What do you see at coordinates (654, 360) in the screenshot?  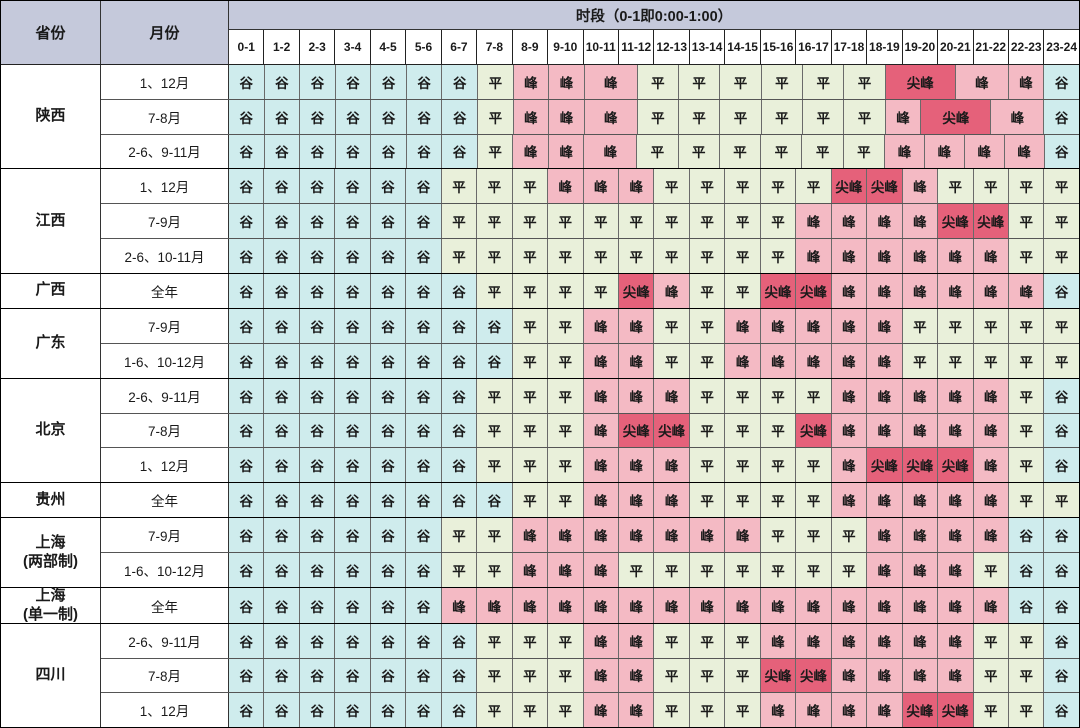 I see `period-segments: 谷谷谷谷谷谷谷谷平平峰峰平平峰峰峰峰峰平平平平平` at bounding box center [654, 360].